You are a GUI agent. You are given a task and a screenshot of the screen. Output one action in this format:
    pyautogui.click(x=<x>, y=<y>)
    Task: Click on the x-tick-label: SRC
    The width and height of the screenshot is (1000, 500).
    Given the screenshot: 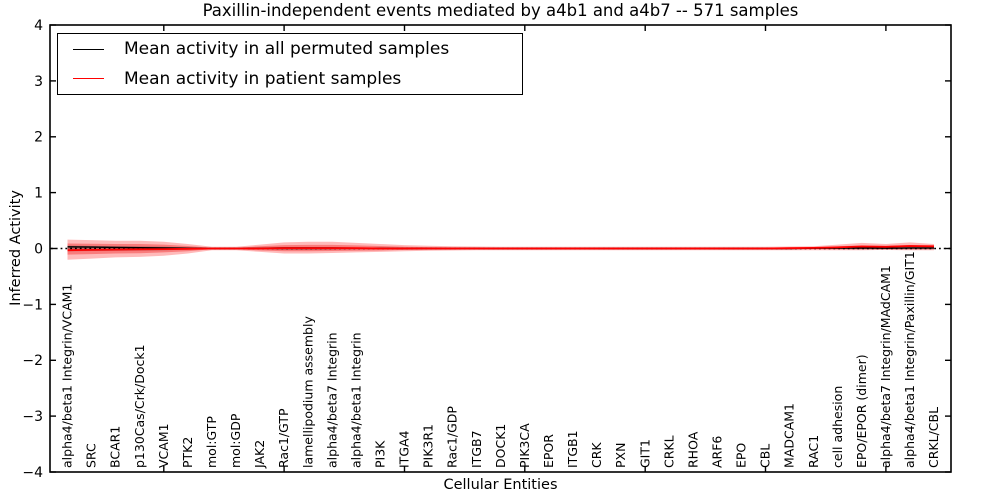 What is the action you would take?
    pyautogui.click(x=91, y=455)
    